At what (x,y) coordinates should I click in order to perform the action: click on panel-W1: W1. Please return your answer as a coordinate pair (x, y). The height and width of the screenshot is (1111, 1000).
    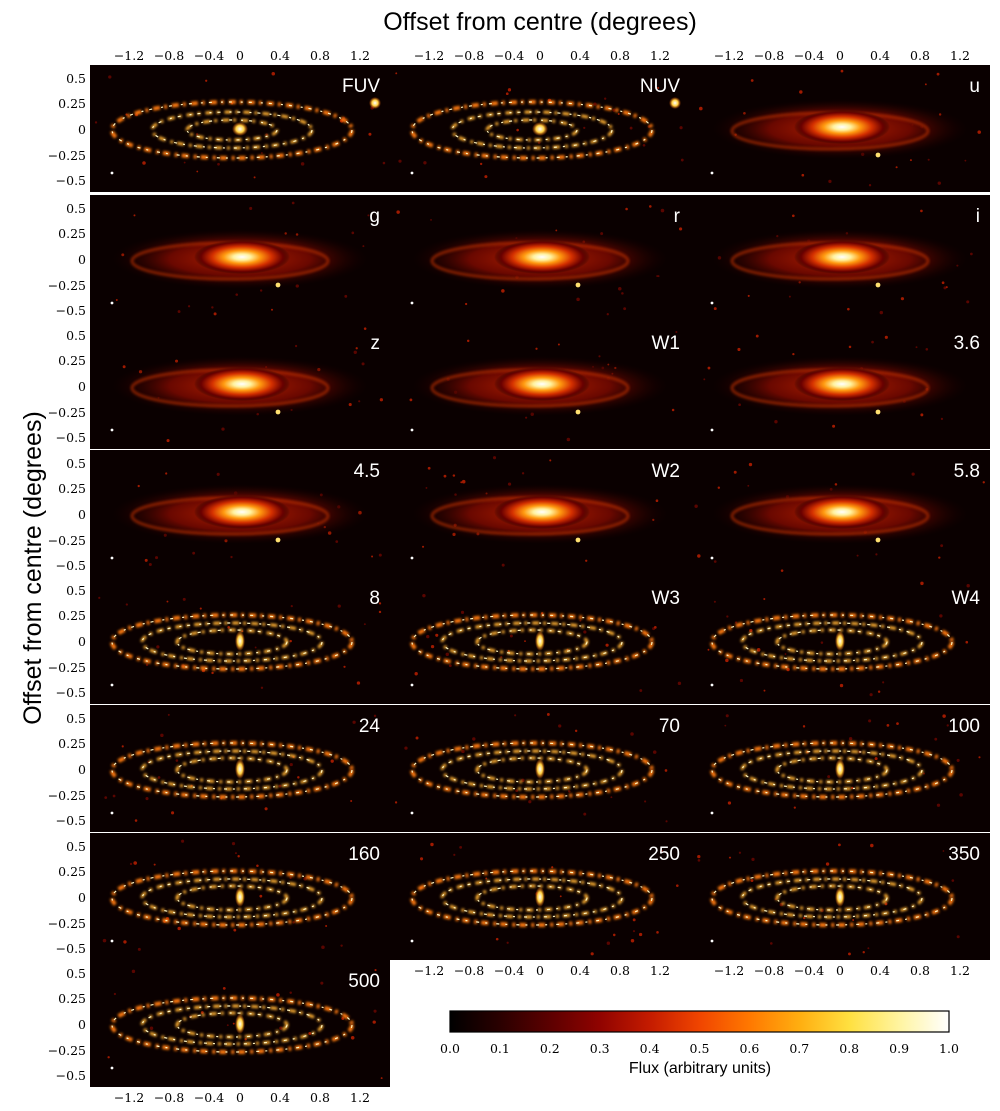
    Looking at the image, I should click on (540, 385).